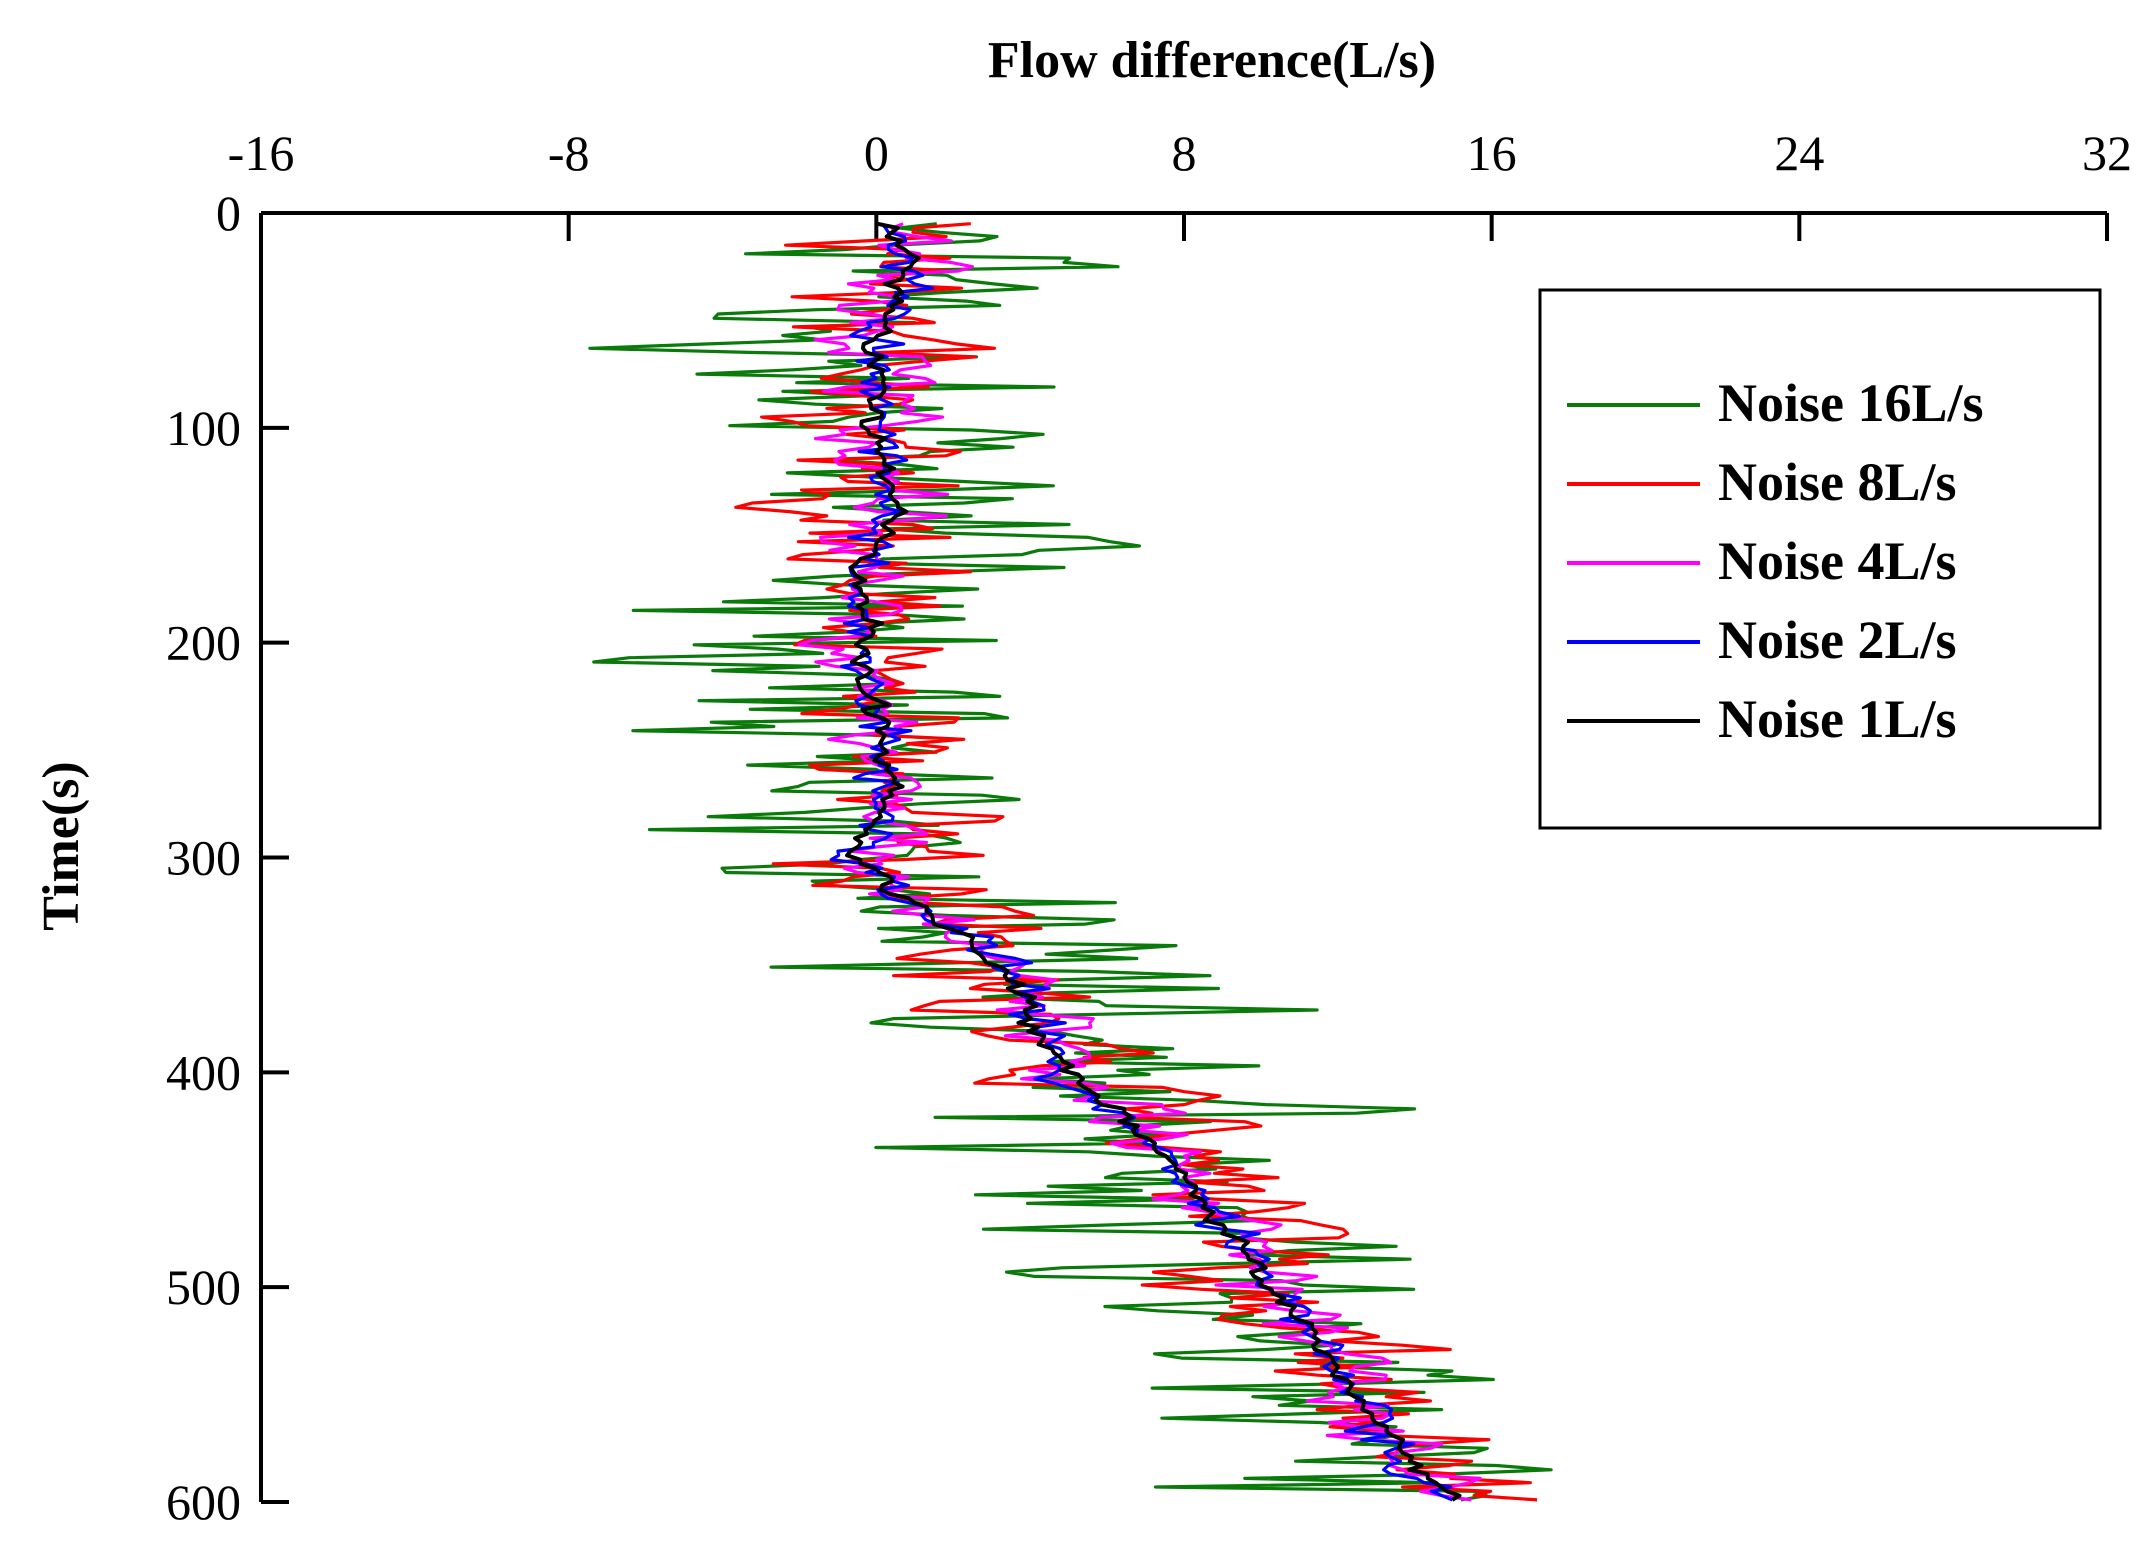  I want to click on x-tick-label: 8, so click(1184, 153).